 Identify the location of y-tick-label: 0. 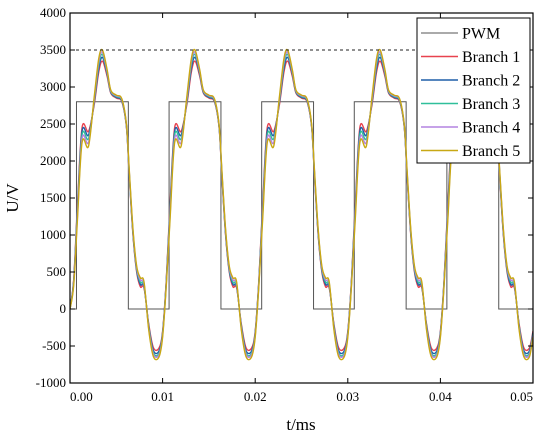
(63, 308).